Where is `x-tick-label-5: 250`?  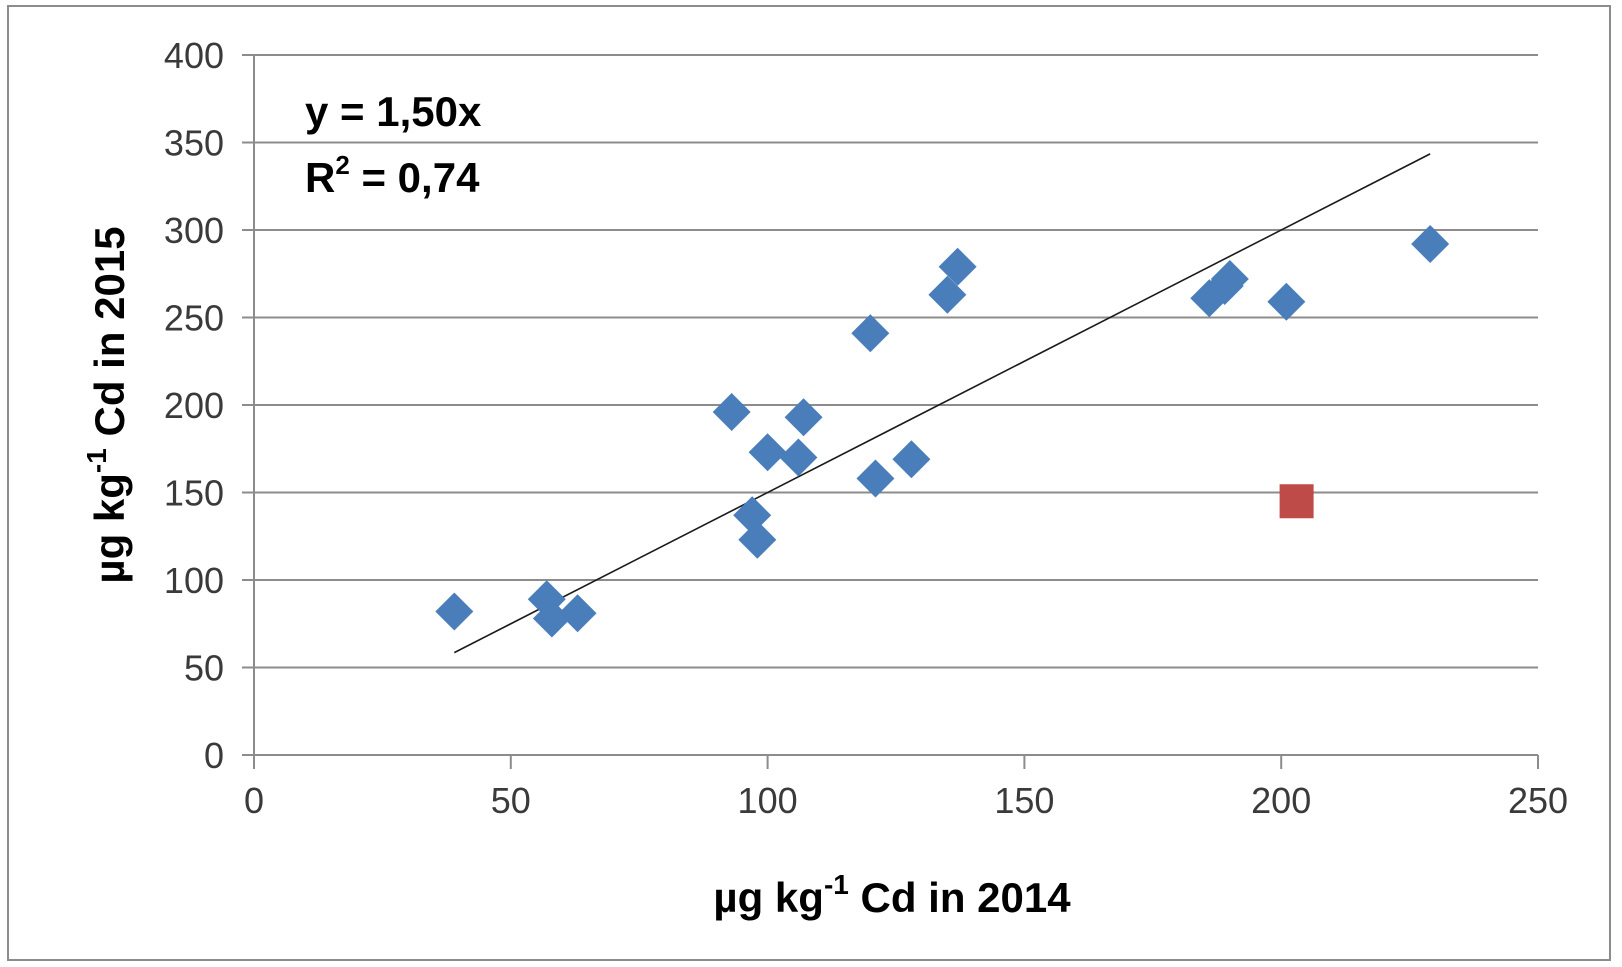 x-tick-label-5: 250 is located at coordinates (1538, 800).